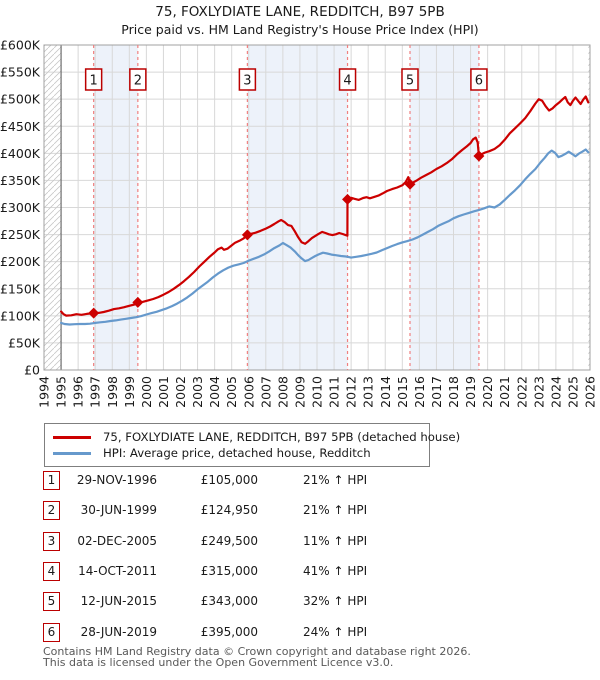  Describe the element at coordinates (163, 392) in the screenshot. I see `x-axis-label: 2001` at that location.